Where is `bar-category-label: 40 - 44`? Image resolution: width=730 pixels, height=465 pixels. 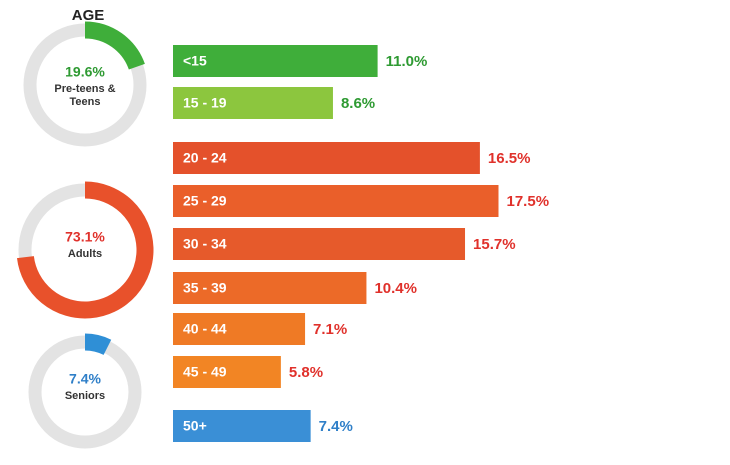 bar-category-label: 40 - 44 is located at coordinates (205, 329).